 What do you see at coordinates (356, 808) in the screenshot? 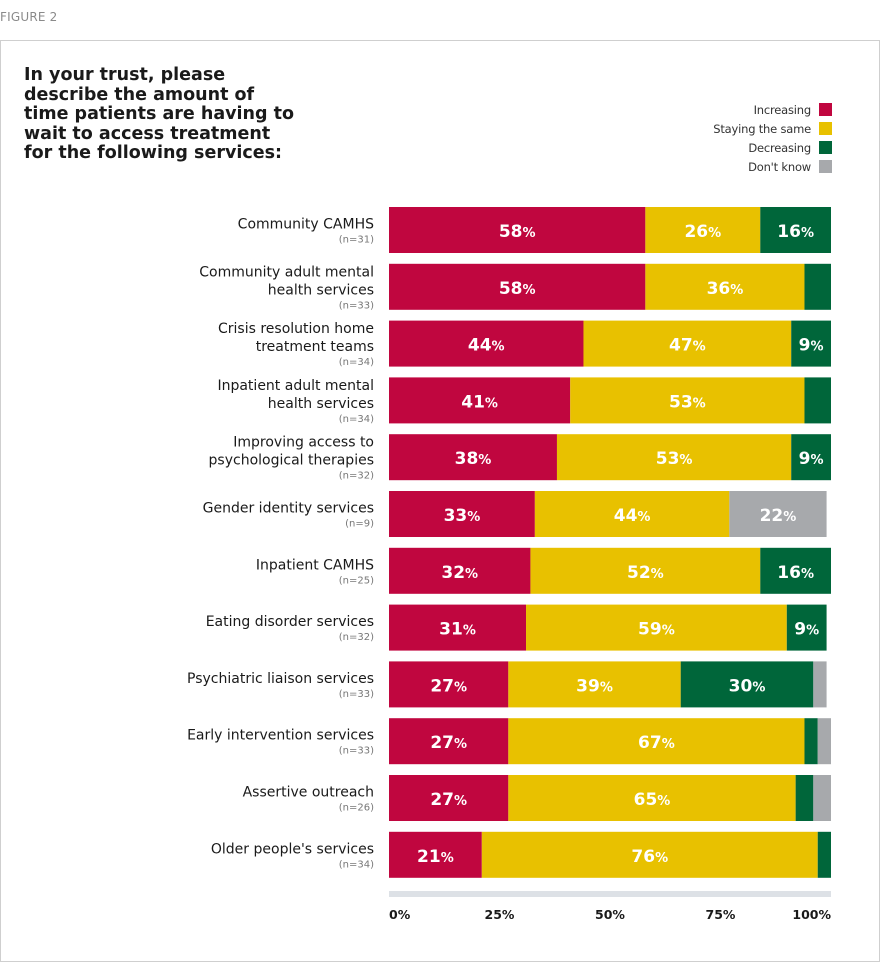
I see `sample-size-label: (n=26)` at bounding box center [356, 808].